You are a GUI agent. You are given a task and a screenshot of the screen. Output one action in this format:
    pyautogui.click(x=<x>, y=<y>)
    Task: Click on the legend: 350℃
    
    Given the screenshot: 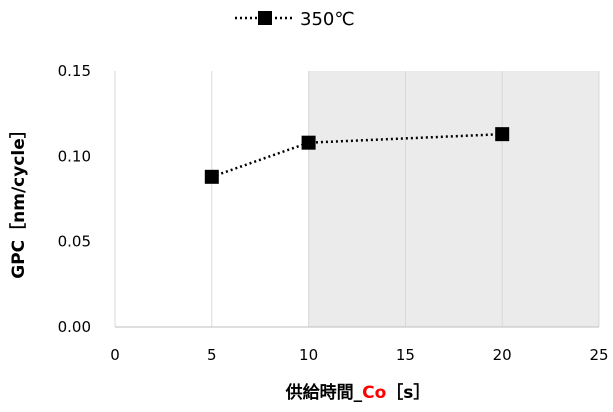 What is the action you would take?
    pyautogui.click(x=295, y=19)
    